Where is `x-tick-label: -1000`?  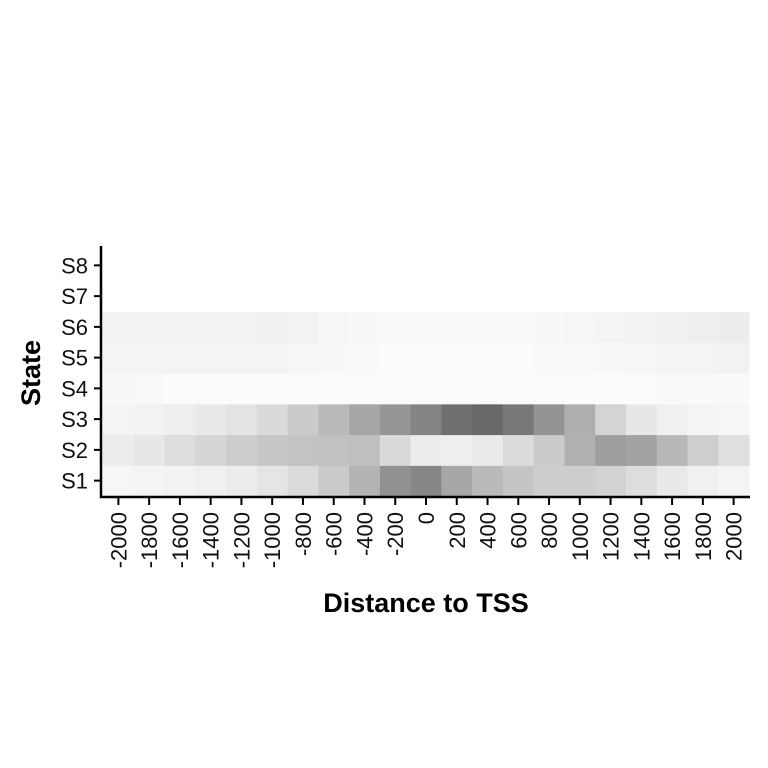
x-tick-label: -1000 is located at coordinates (272, 540).